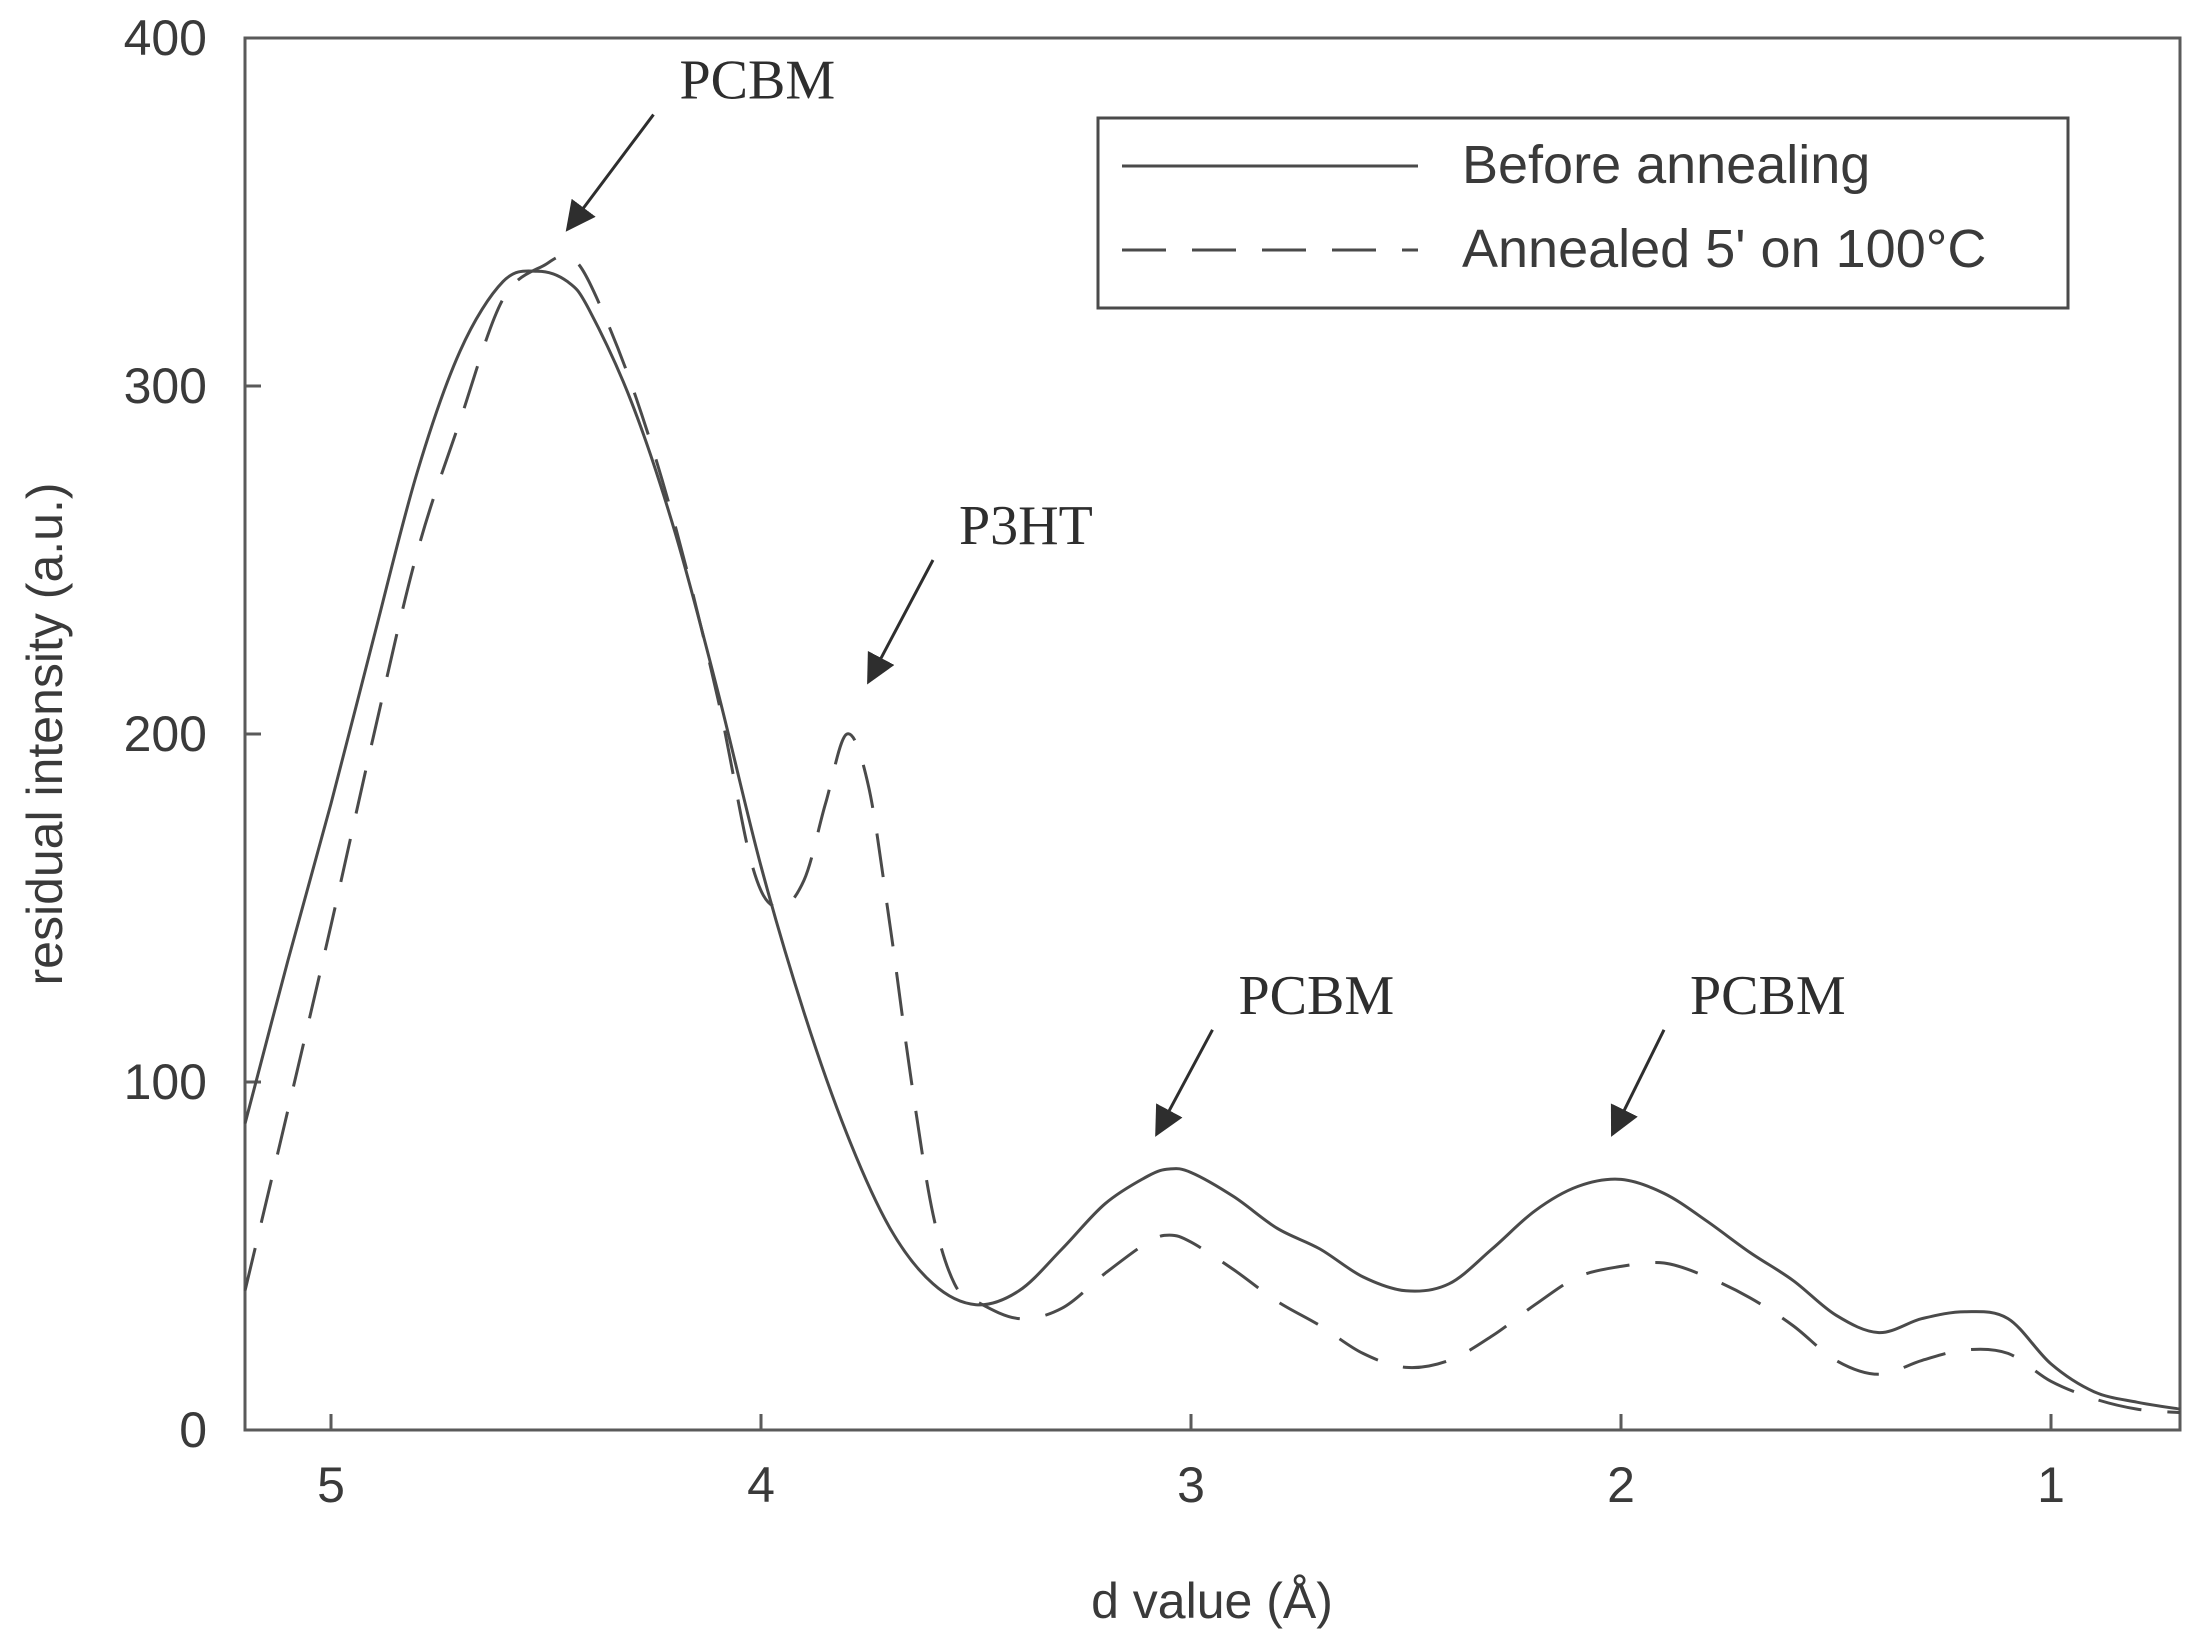 The height and width of the screenshot is (1637, 2186). What do you see at coordinates (165, 386) in the screenshot?
I see `y-tick-label: 300` at bounding box center [165, 386].